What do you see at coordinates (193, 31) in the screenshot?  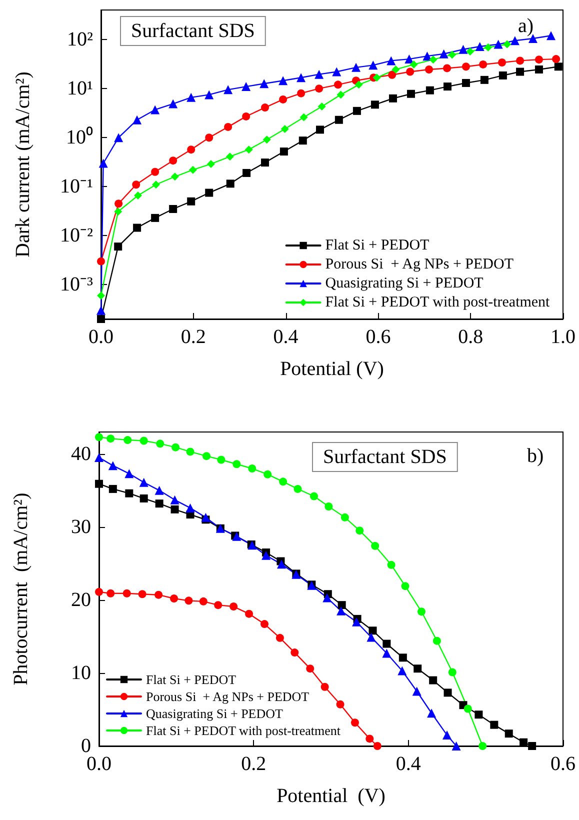 I see `annotation: Surfactant SDS` at bounding box center [193, 31].